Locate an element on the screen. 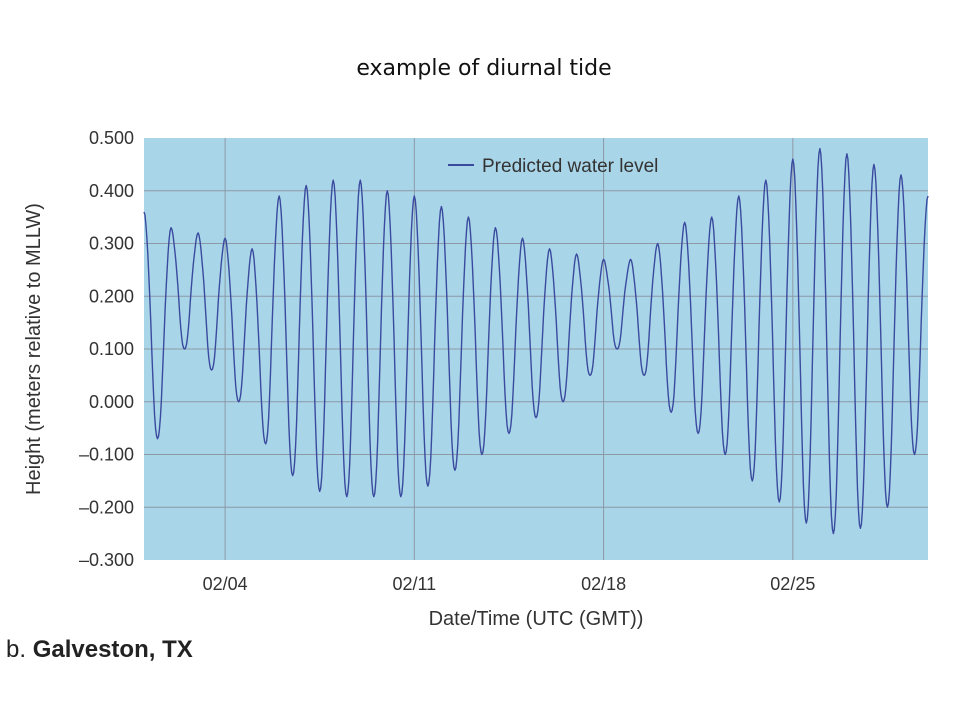  figure-caption: b. Galveston, TX is located at coordinates (99, 650).